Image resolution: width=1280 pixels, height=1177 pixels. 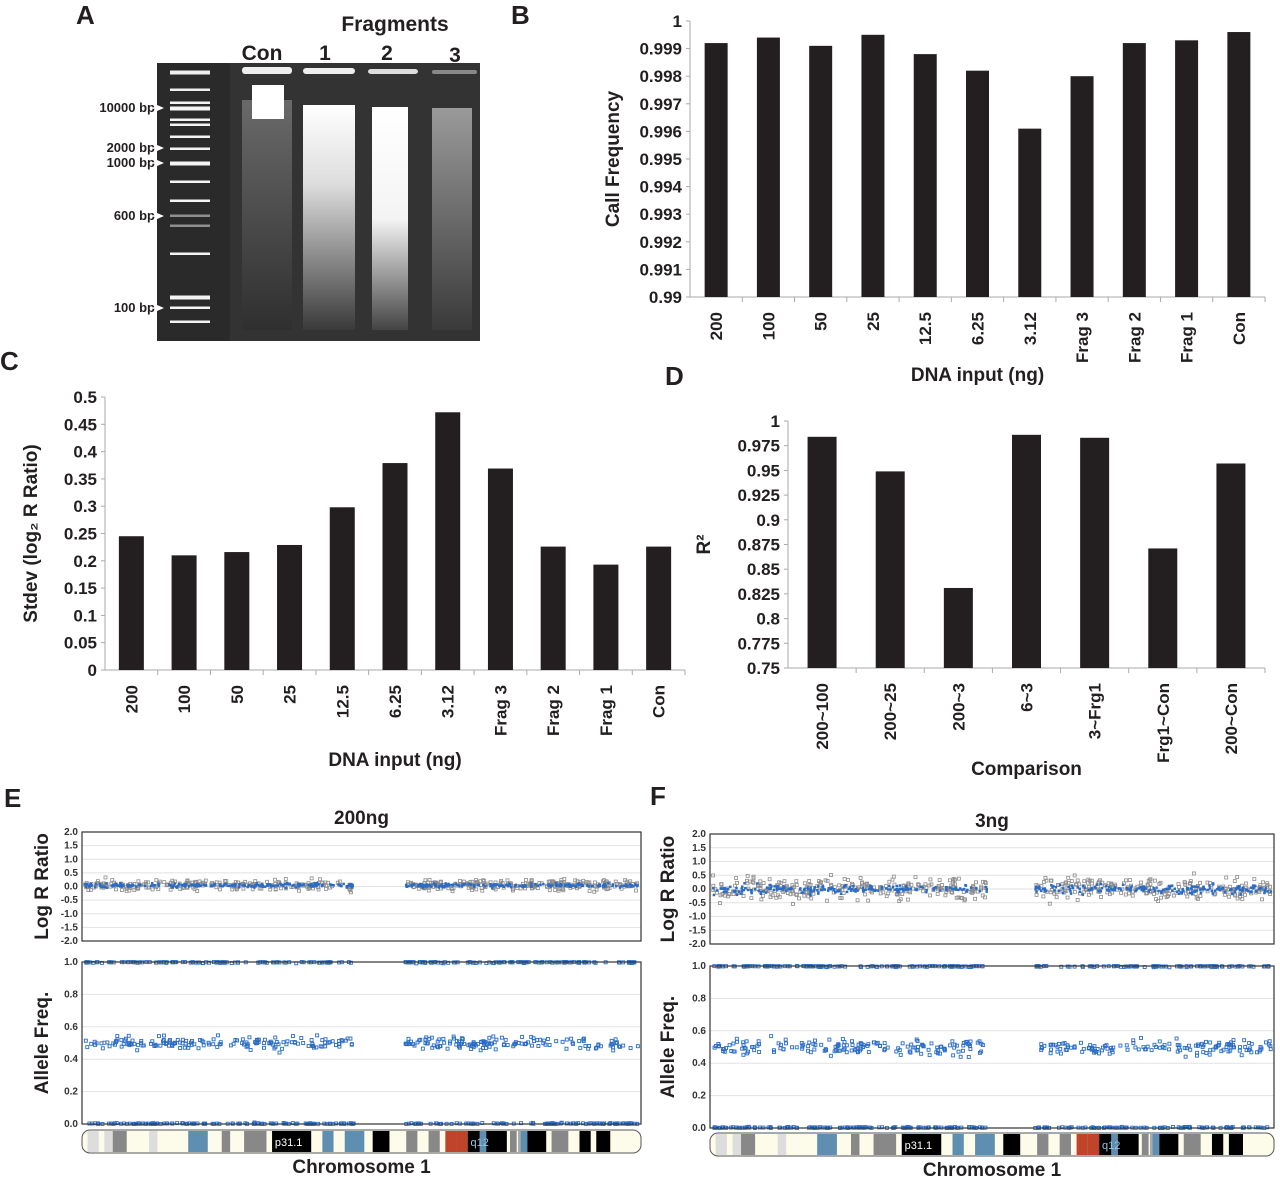 I want to click on gel-lane-label: 2, so click(x=387, y=53).